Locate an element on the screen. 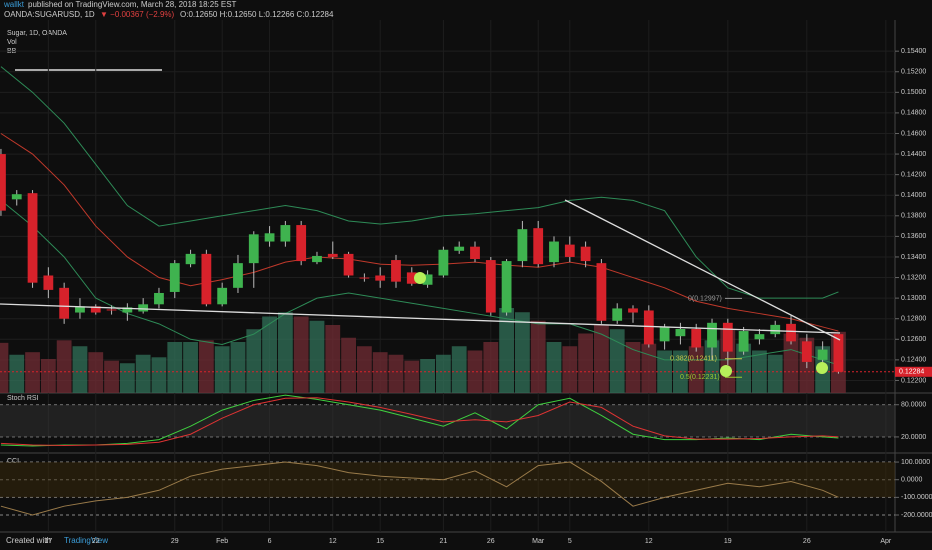  x-tick-label: Apr is located at coordinates (886, 541).